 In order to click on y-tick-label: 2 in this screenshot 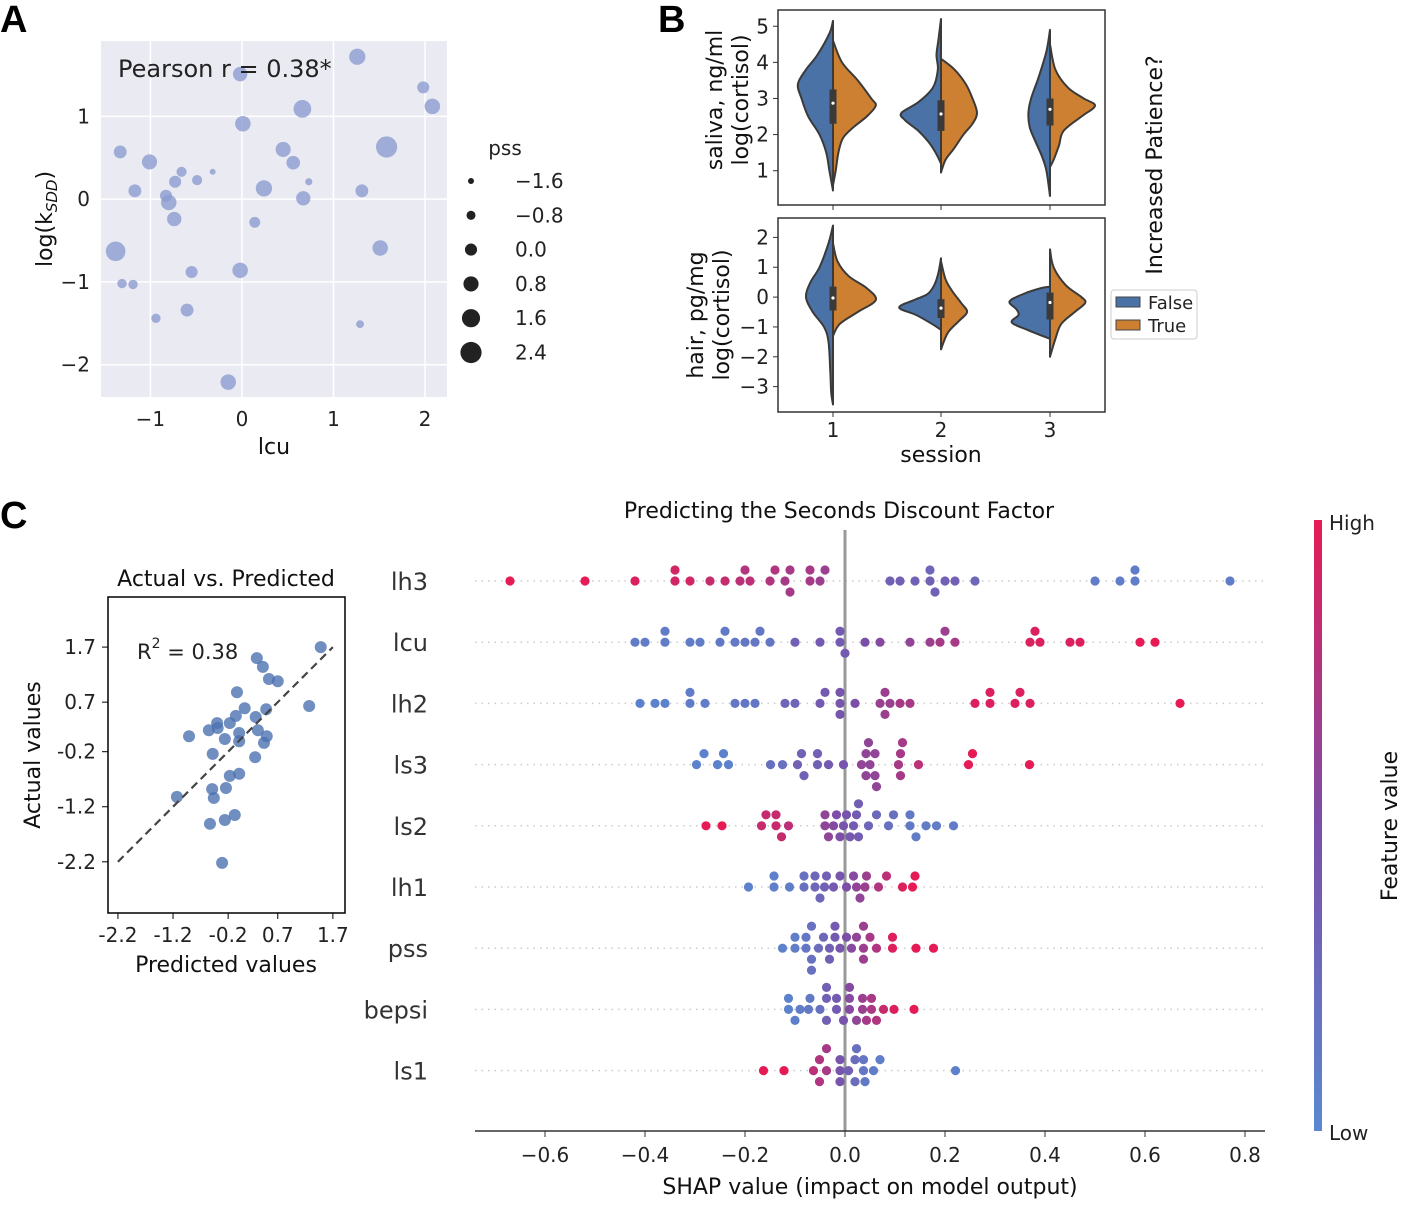, I will do `click(762, 237)`.